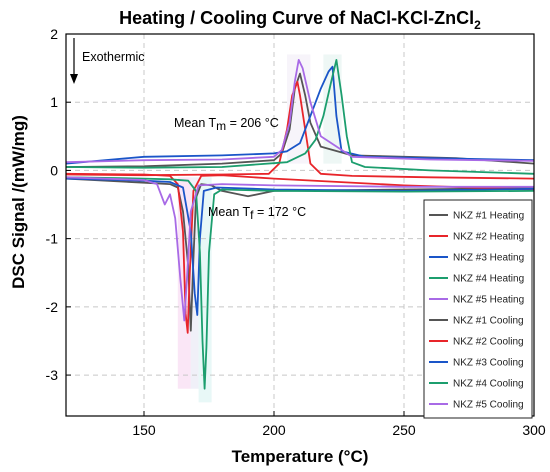  What do you see at coordinates (488, 405) in the screenshot?
I see `legend-entry-10: NKZ #5 Cooling` at bounding box center [488, 405].